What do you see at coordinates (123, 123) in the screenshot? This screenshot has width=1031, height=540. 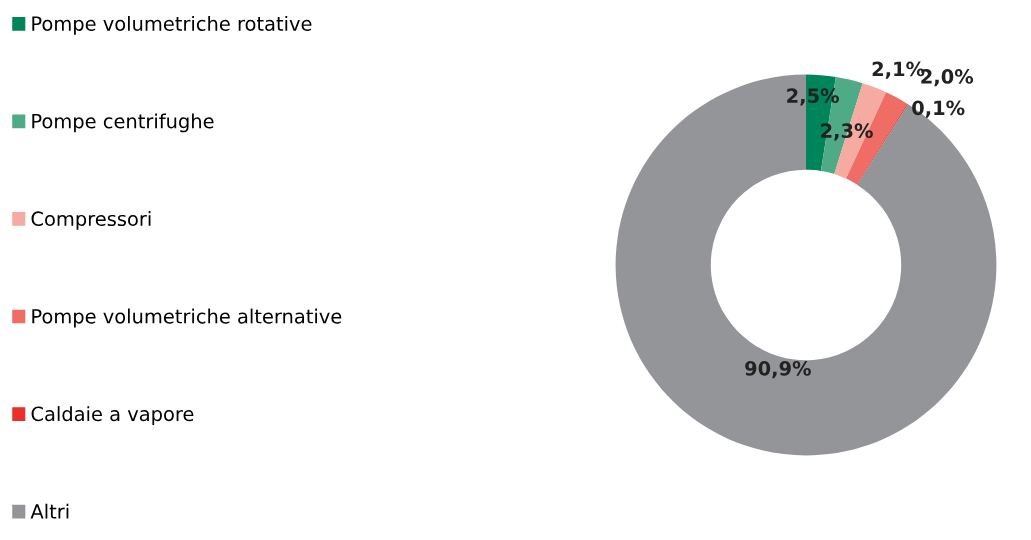 I see `legend-label: Pompe centrifughe` at bounding box center [123, 123].